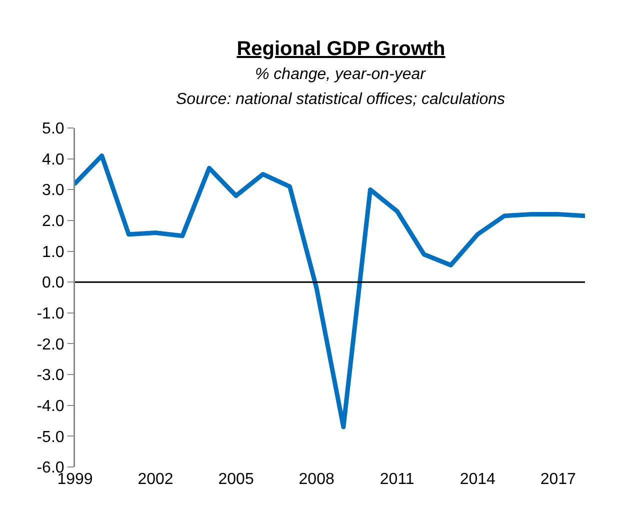 This screenshot has height=513, width=620. I want to click on chart-title: Regional GDP Growth, so click(341, 49).